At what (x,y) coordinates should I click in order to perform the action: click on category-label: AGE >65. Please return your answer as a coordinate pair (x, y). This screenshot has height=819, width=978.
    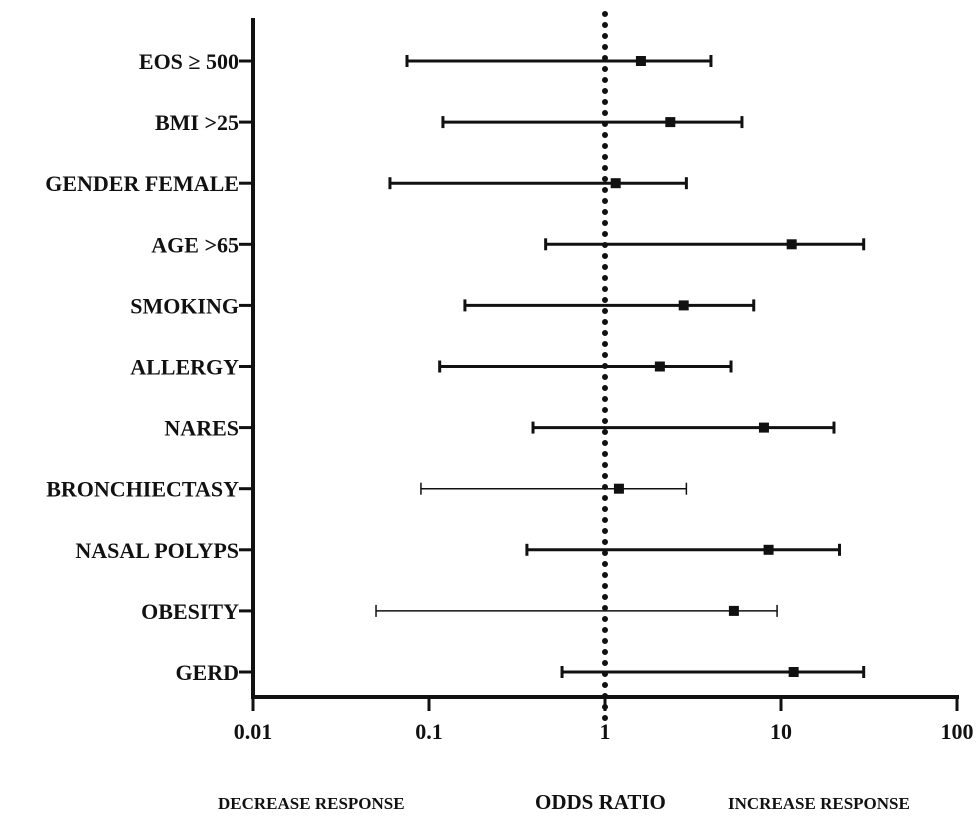
    Looking at the image, I should click on (195, 244).